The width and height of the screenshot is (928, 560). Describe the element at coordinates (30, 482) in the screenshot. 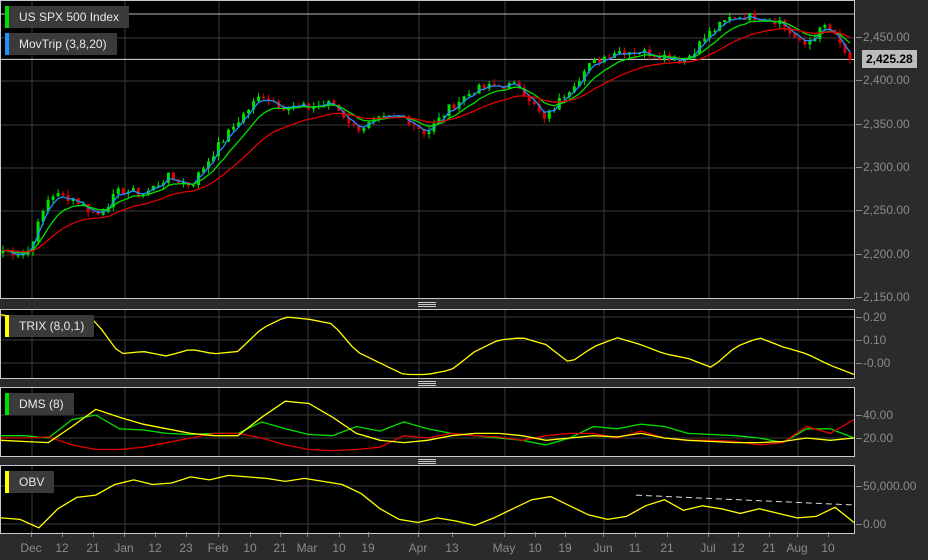

I see `legend-obv: OBV` at that location.